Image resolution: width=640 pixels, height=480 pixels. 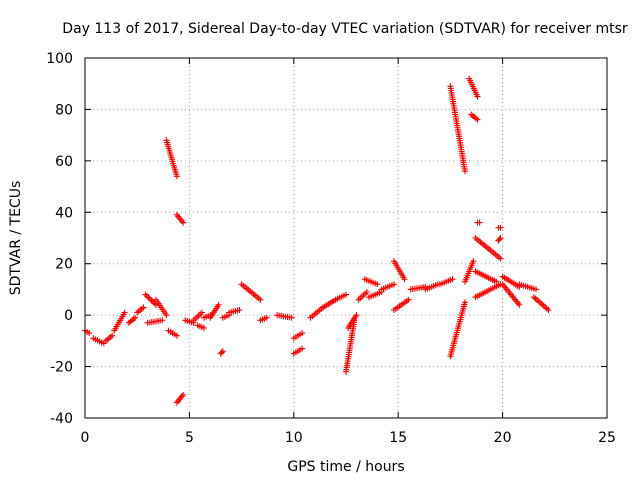 I want to click on y-tick-label: -20, so click(x=61, y=368).